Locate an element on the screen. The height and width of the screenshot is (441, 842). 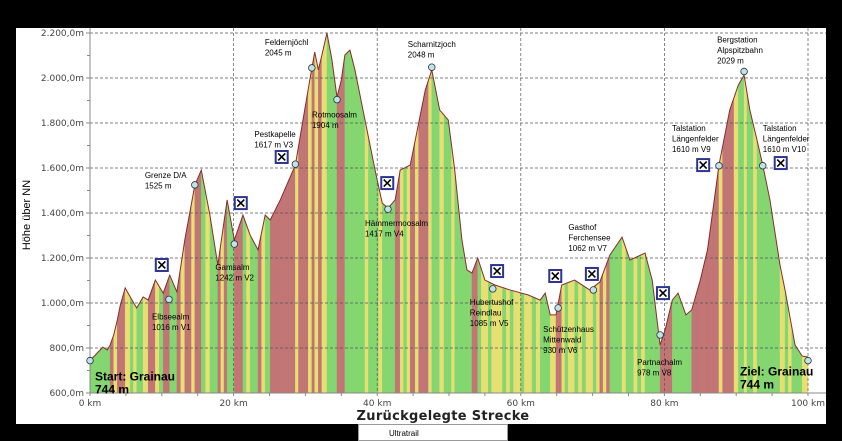
y-tick-label: 2.200,0m is located at coordinates (62, 34).